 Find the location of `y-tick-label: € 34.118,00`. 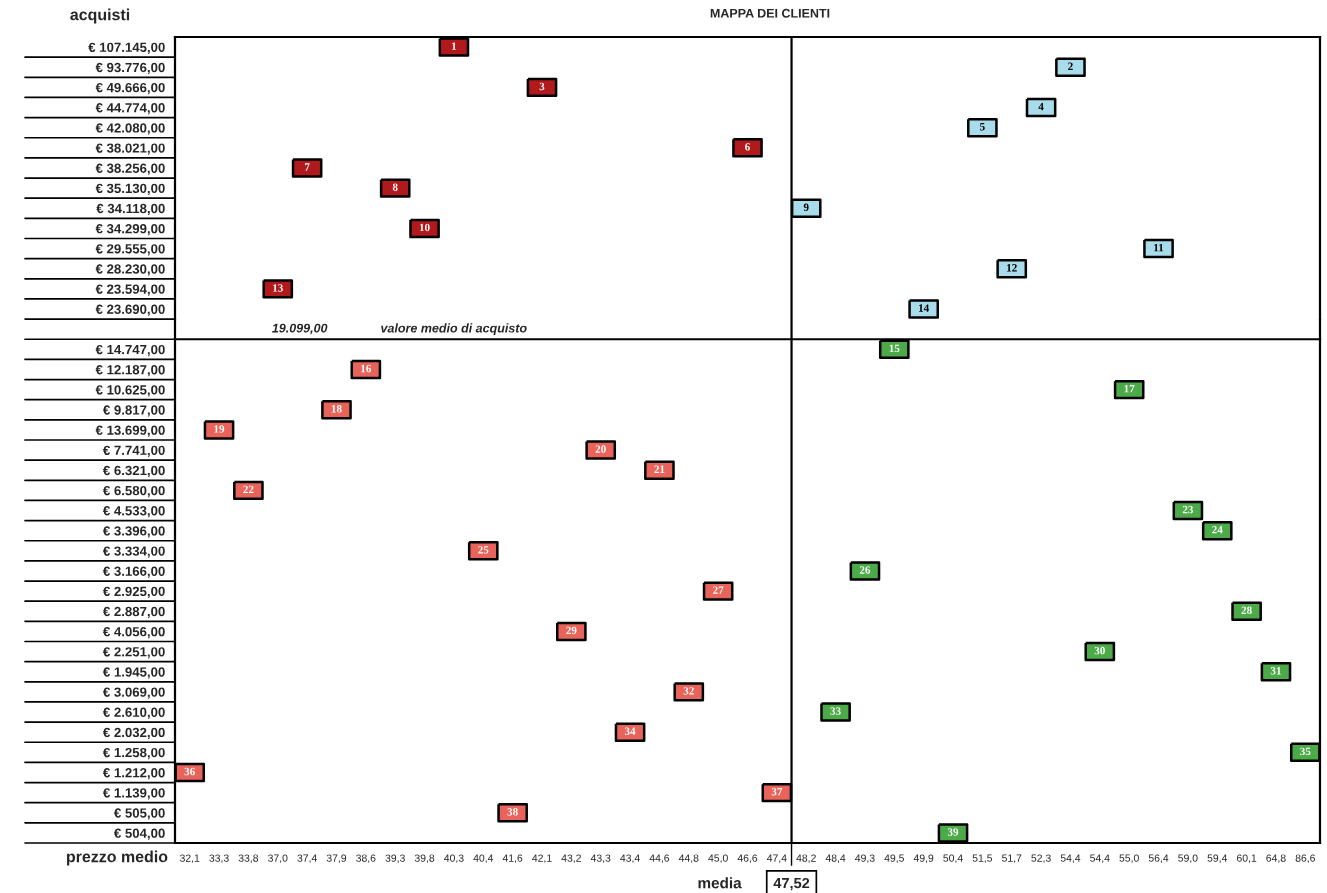

y-tick-label: € 34.118,00 is located at coordinates (130, 209).